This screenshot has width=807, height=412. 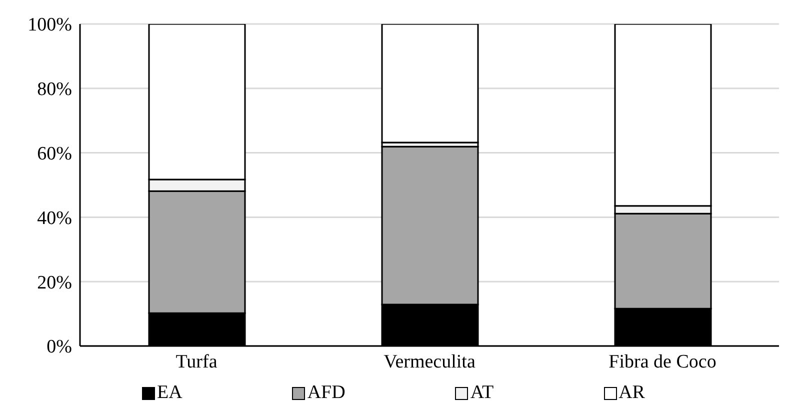 I want to click on y-tick-label: 80%, so click(x=54, y=89).